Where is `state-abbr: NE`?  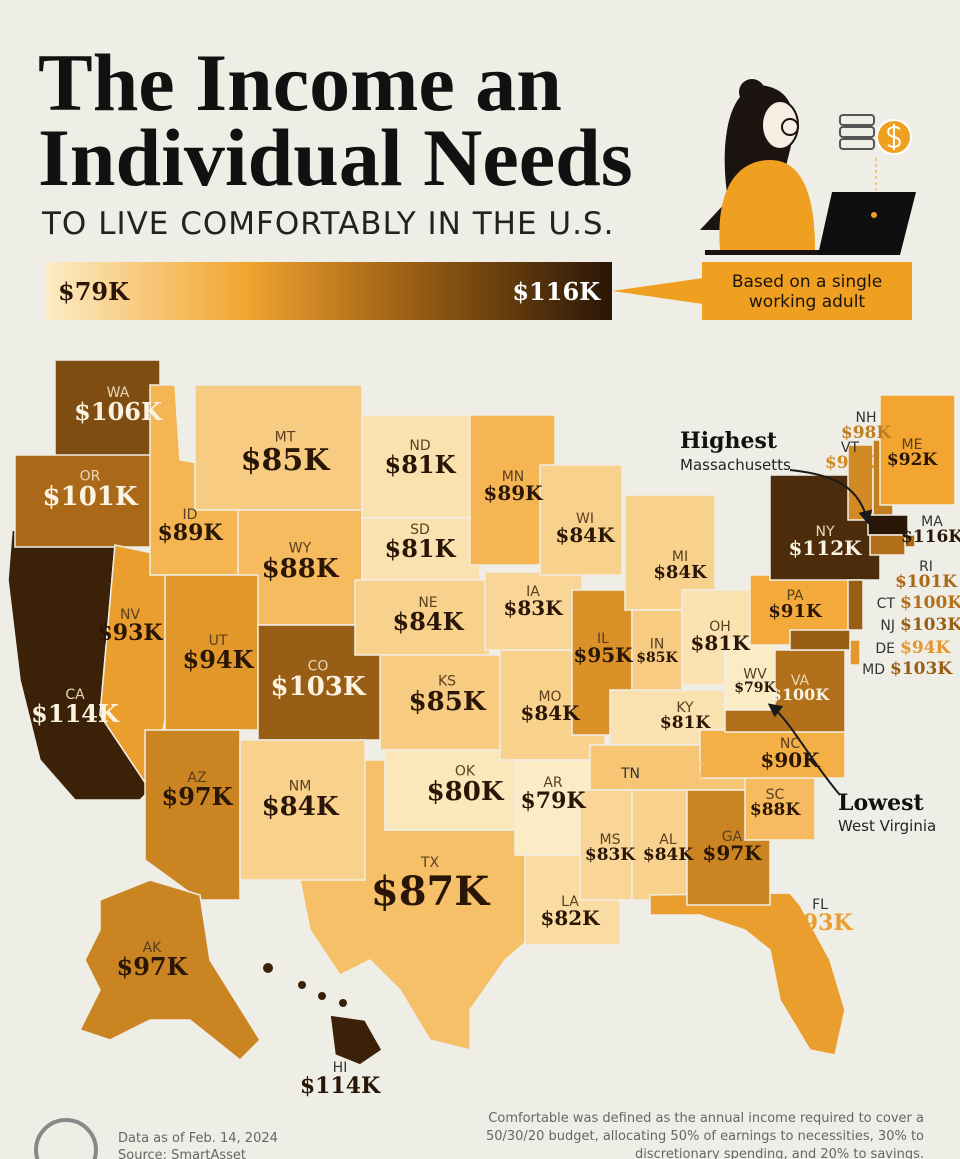
state-abbr: NE is located at coordinates (427, 603).